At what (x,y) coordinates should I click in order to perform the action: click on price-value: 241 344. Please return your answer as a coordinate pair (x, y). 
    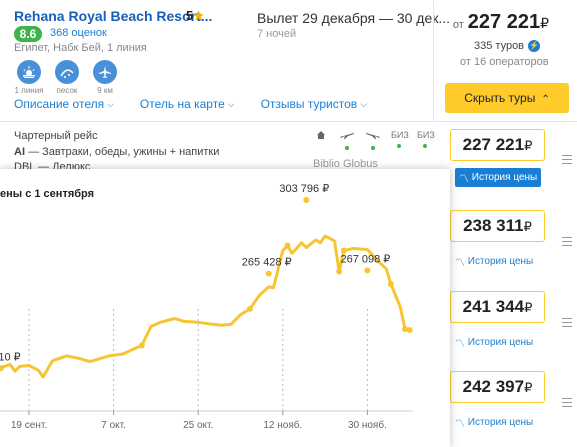
    Looking at the image, I should click on (493, 306).